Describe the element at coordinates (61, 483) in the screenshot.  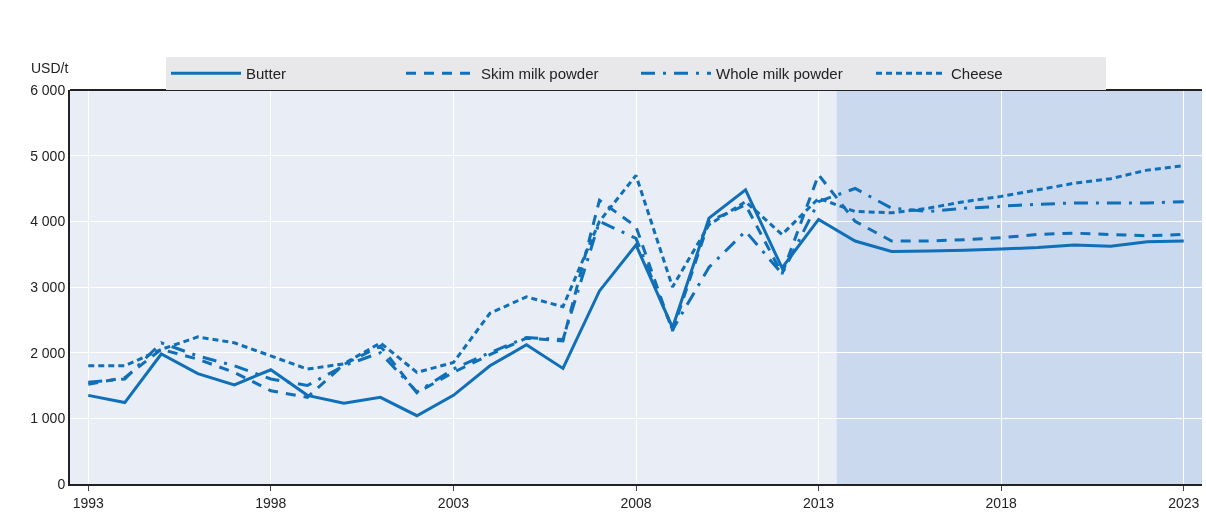
I see `y-tick-label: 0` at that location.